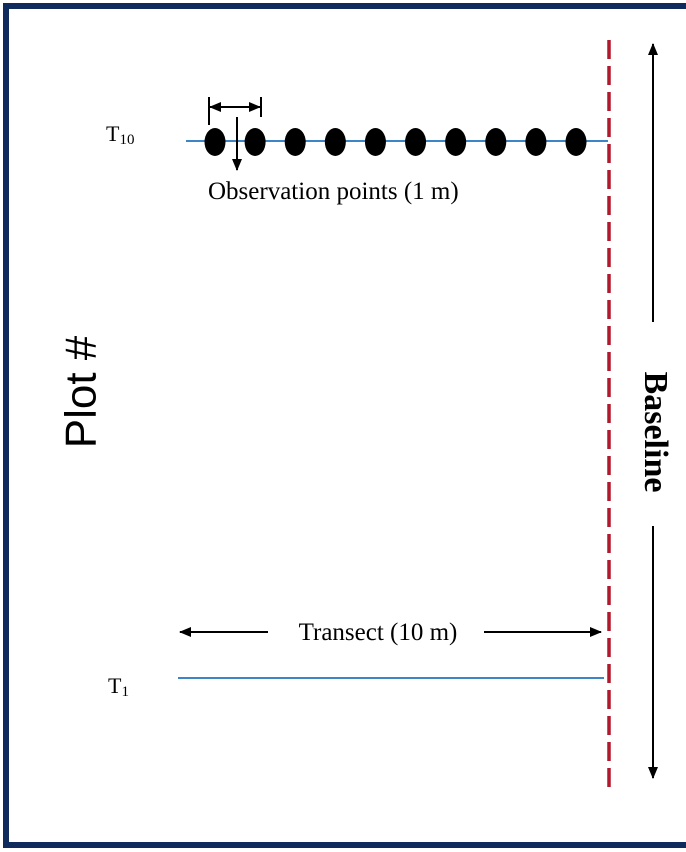 The image size is (686, 852). I want to click on baseline-label: Baseline, so click(655, 432).